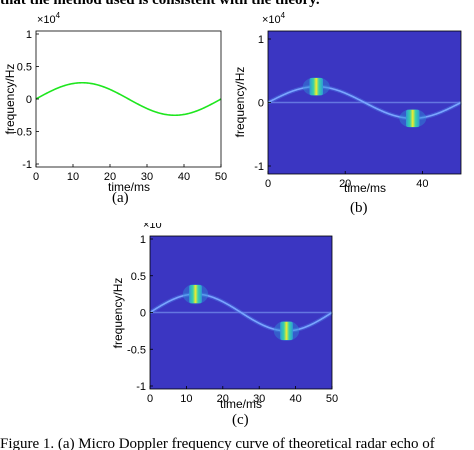 This screenshot has height=450, width=474. Describe the element at coordinates (120, 198) in the screenshot. I see `sub-label-a: (a)` at that location.